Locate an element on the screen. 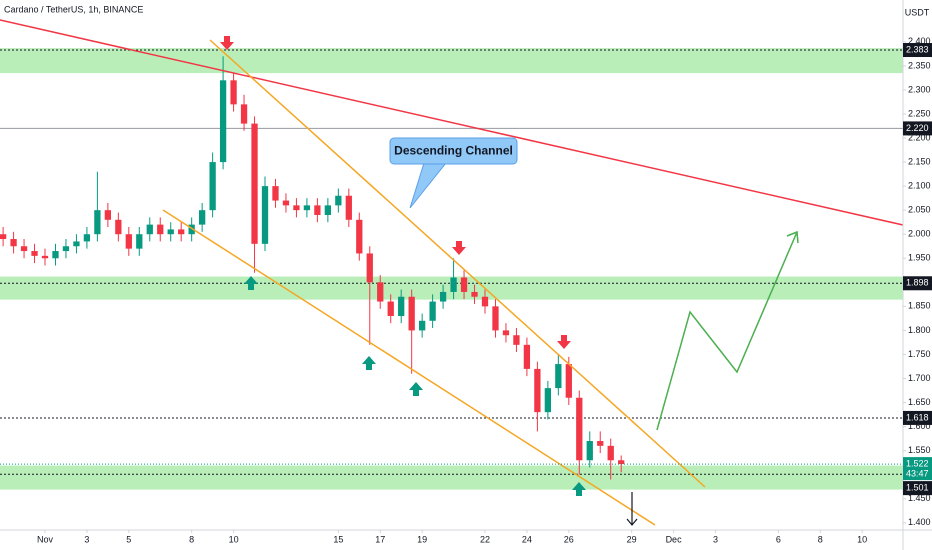  y-tick-label: 2.200 is located at coordinates (919, 137).